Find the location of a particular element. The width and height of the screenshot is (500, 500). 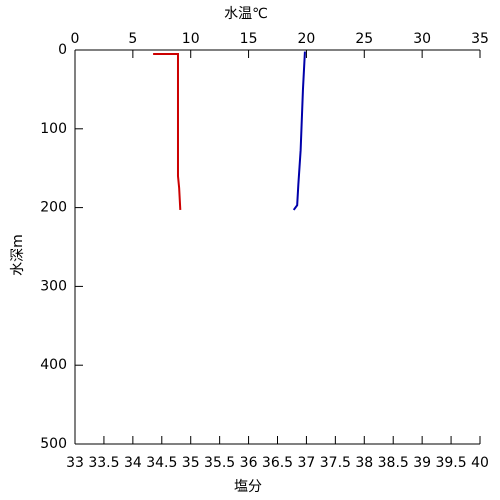

x-tick-label: 34 is located at coordinates (133, 463).